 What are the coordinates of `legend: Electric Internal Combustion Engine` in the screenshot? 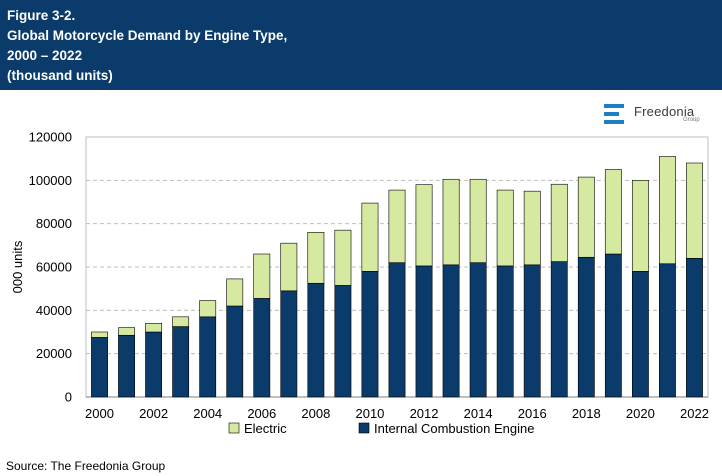 It's located at (381, 428).